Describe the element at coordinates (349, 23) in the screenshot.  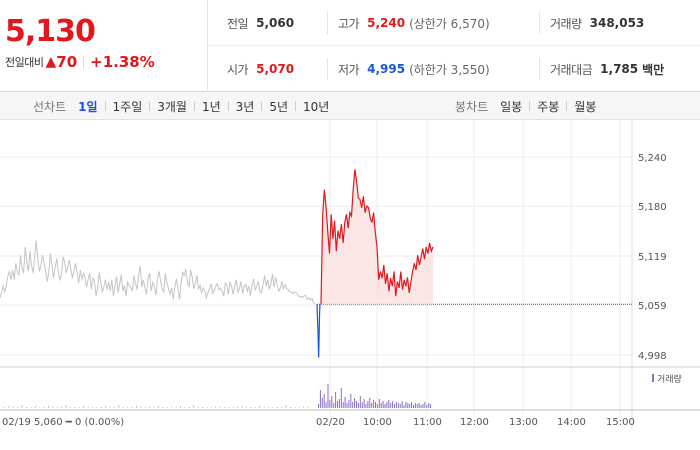
I see `stat-label: 고가` at that location.